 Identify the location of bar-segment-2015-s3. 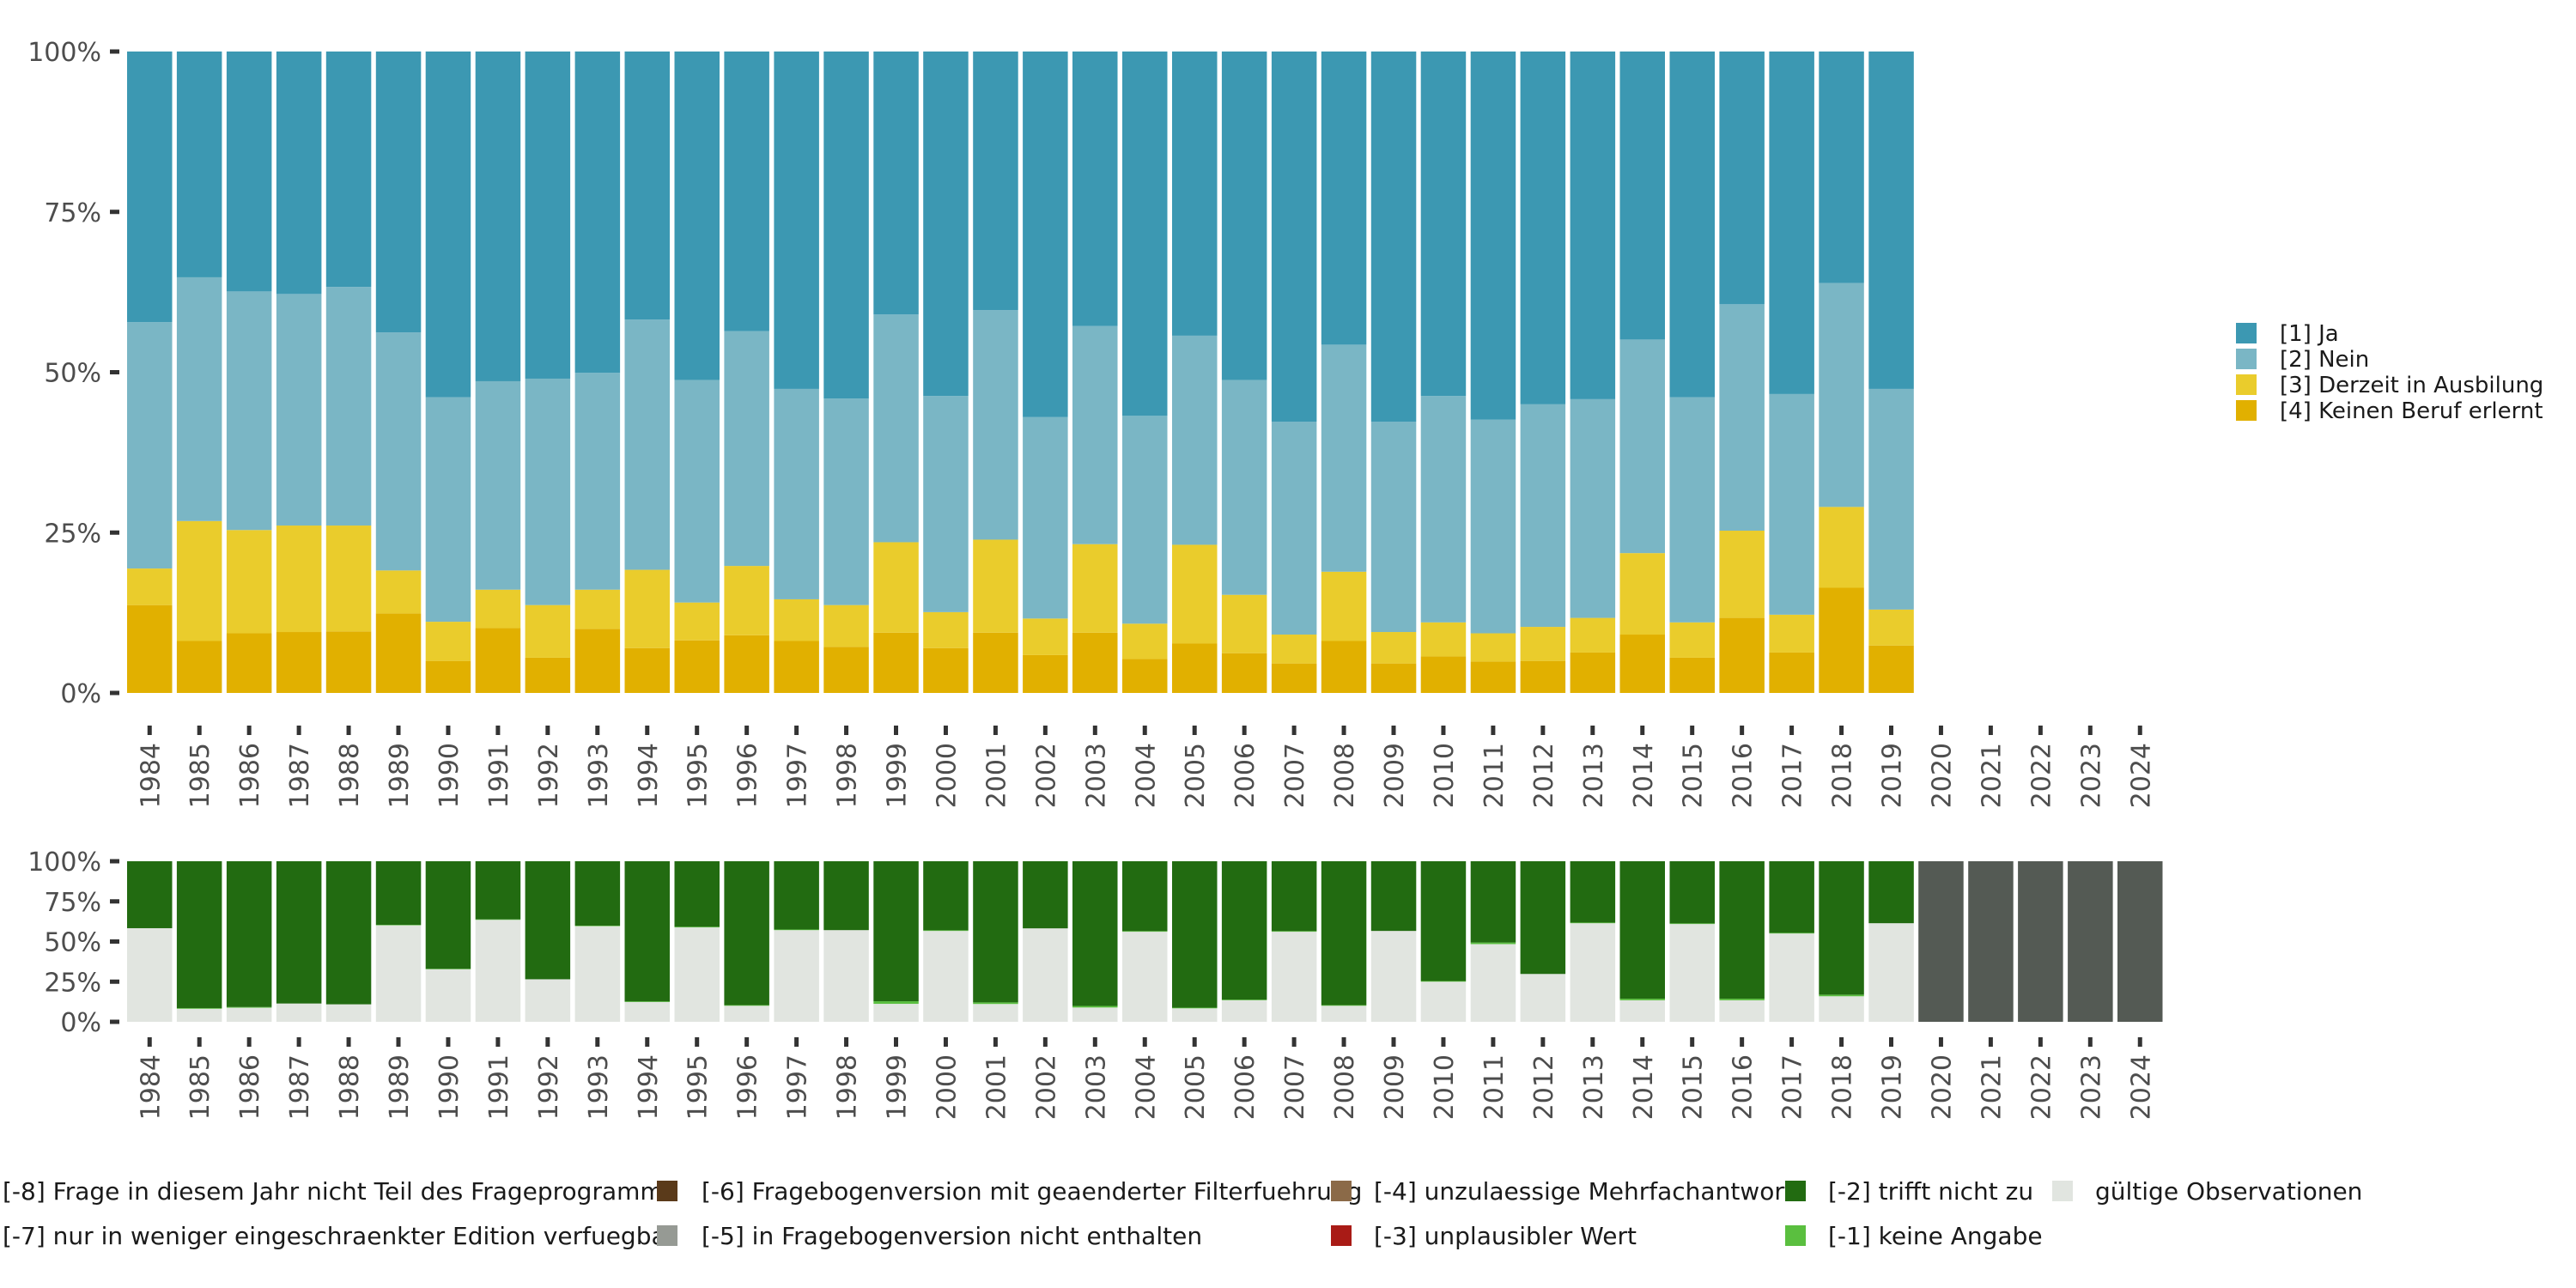
(1692, 225).